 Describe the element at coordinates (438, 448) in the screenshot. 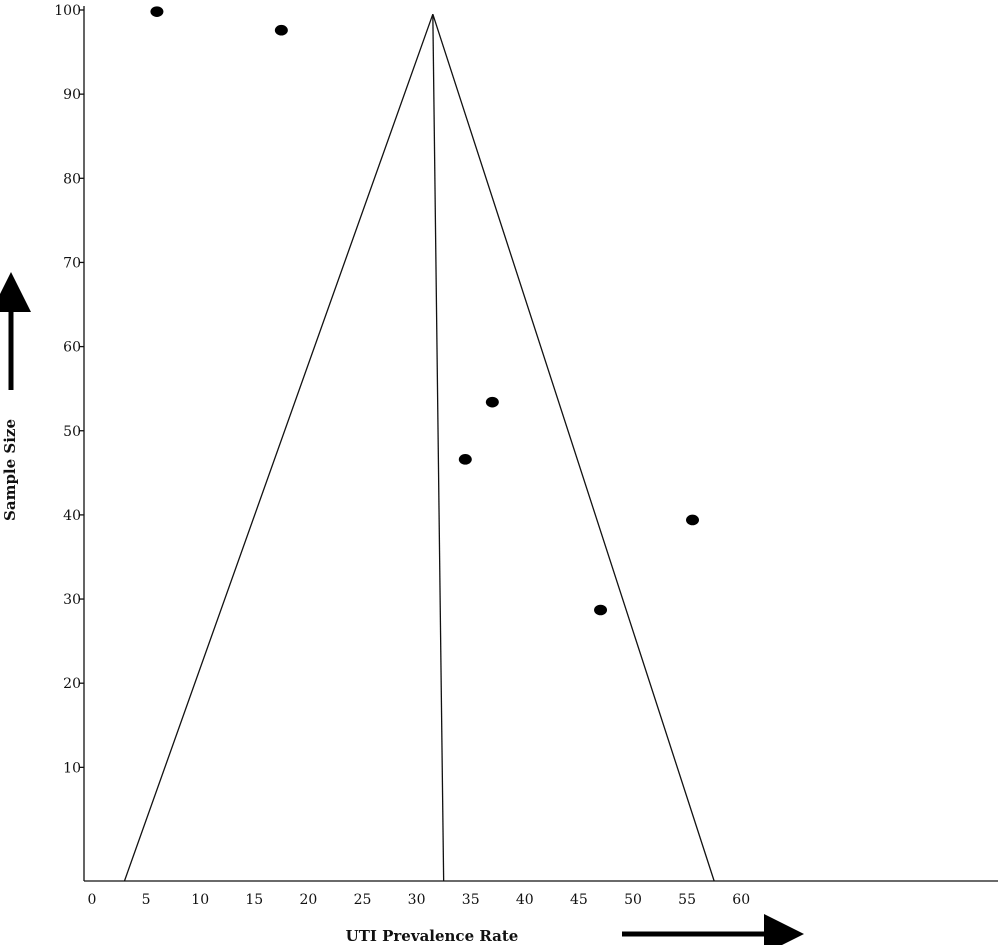

I see `funnel-center-line` at that location.